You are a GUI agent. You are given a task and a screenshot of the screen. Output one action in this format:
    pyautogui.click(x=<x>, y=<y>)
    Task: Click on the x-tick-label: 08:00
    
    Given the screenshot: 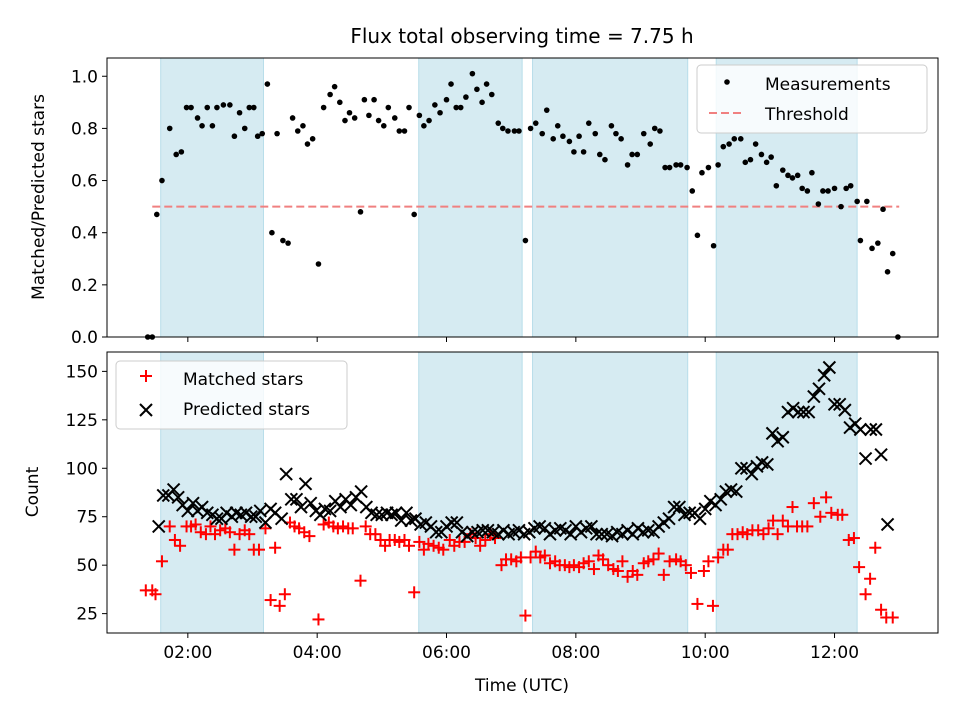 What is the action you would take?
    pyautogui.click(x=575, y=653)
    